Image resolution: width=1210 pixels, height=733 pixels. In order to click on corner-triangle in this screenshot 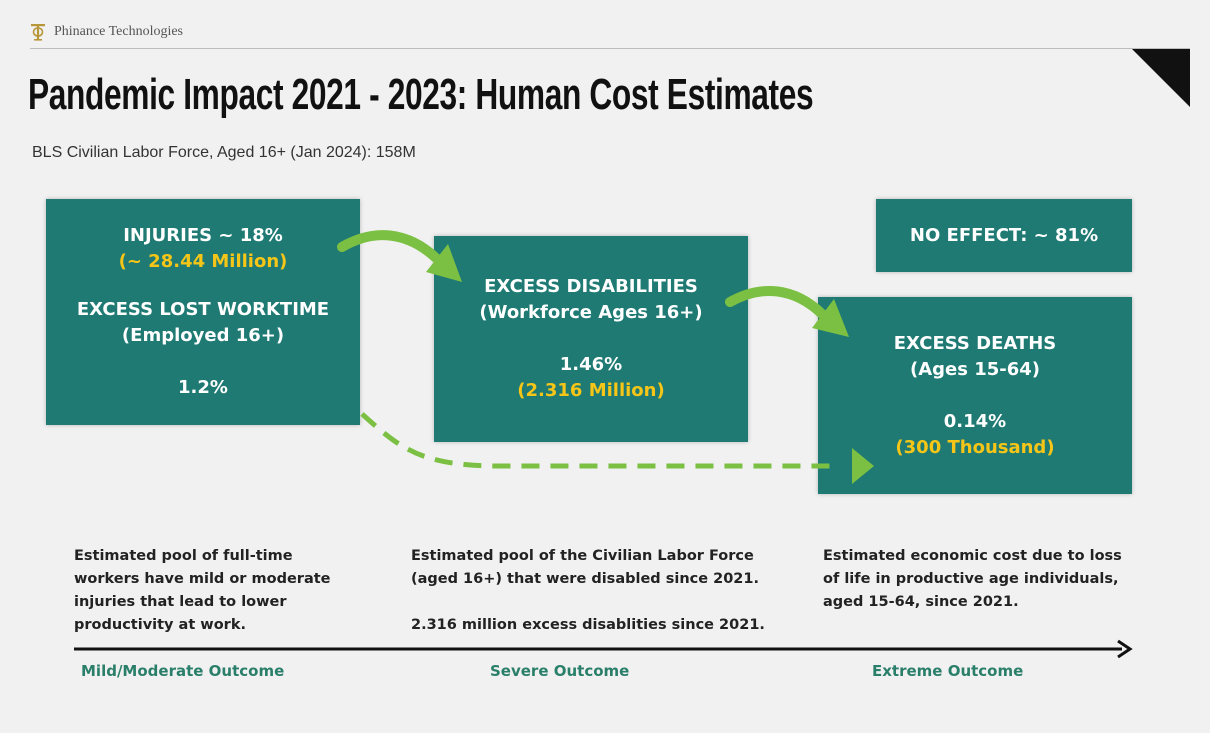, I will do `click(1161, 78)`.